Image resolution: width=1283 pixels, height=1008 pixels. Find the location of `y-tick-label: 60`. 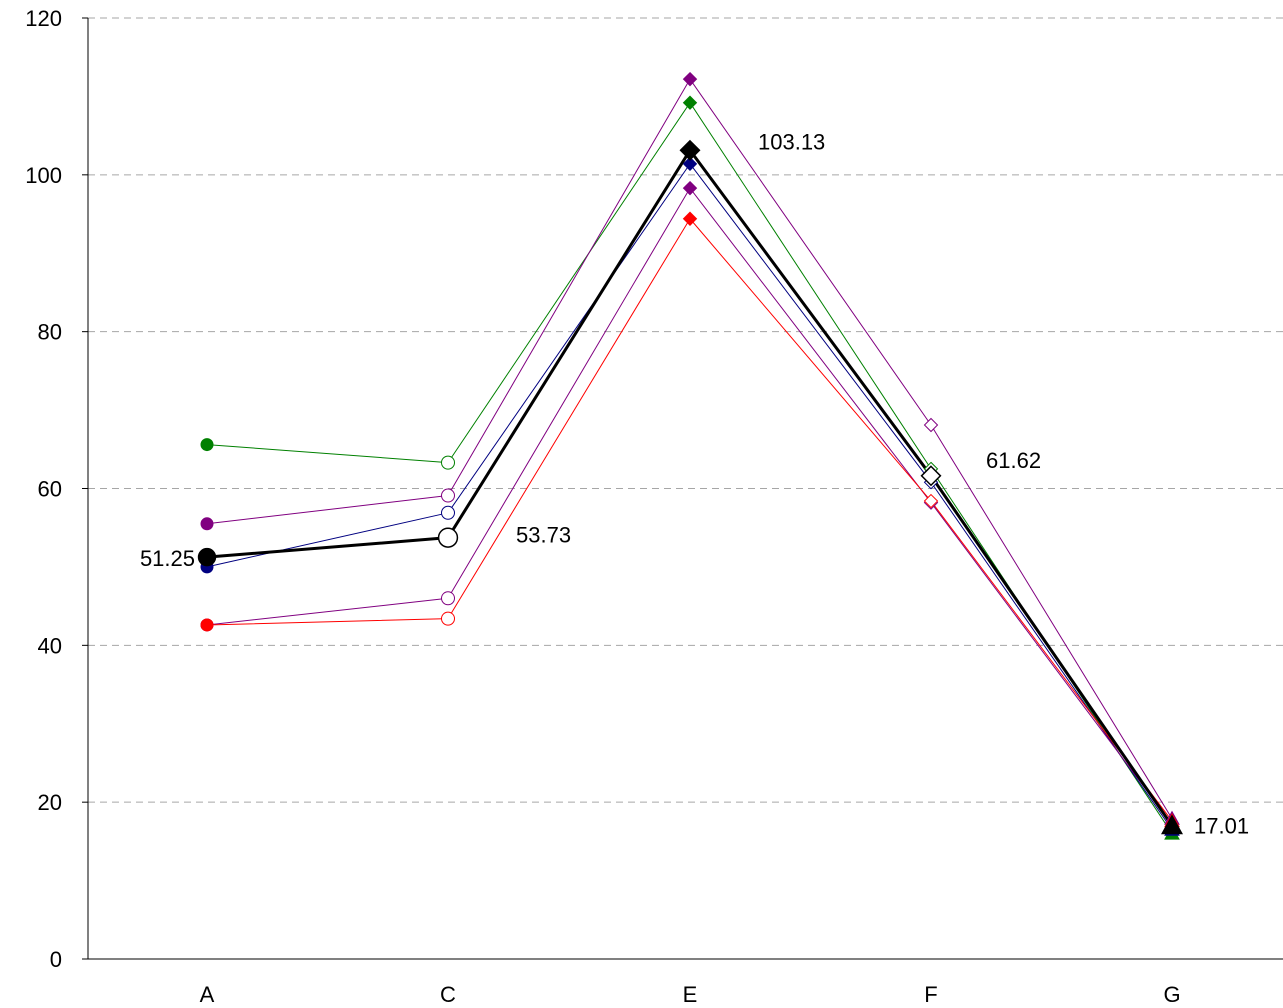

y-tick-label: 60 is located at coordinates (50, 489).